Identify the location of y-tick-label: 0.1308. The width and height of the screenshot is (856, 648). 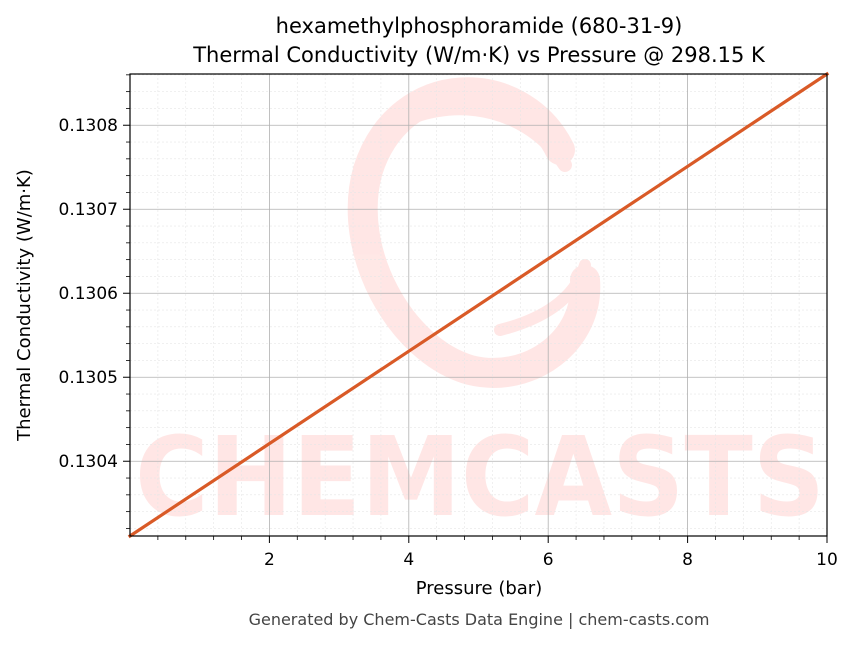
(88, 126).